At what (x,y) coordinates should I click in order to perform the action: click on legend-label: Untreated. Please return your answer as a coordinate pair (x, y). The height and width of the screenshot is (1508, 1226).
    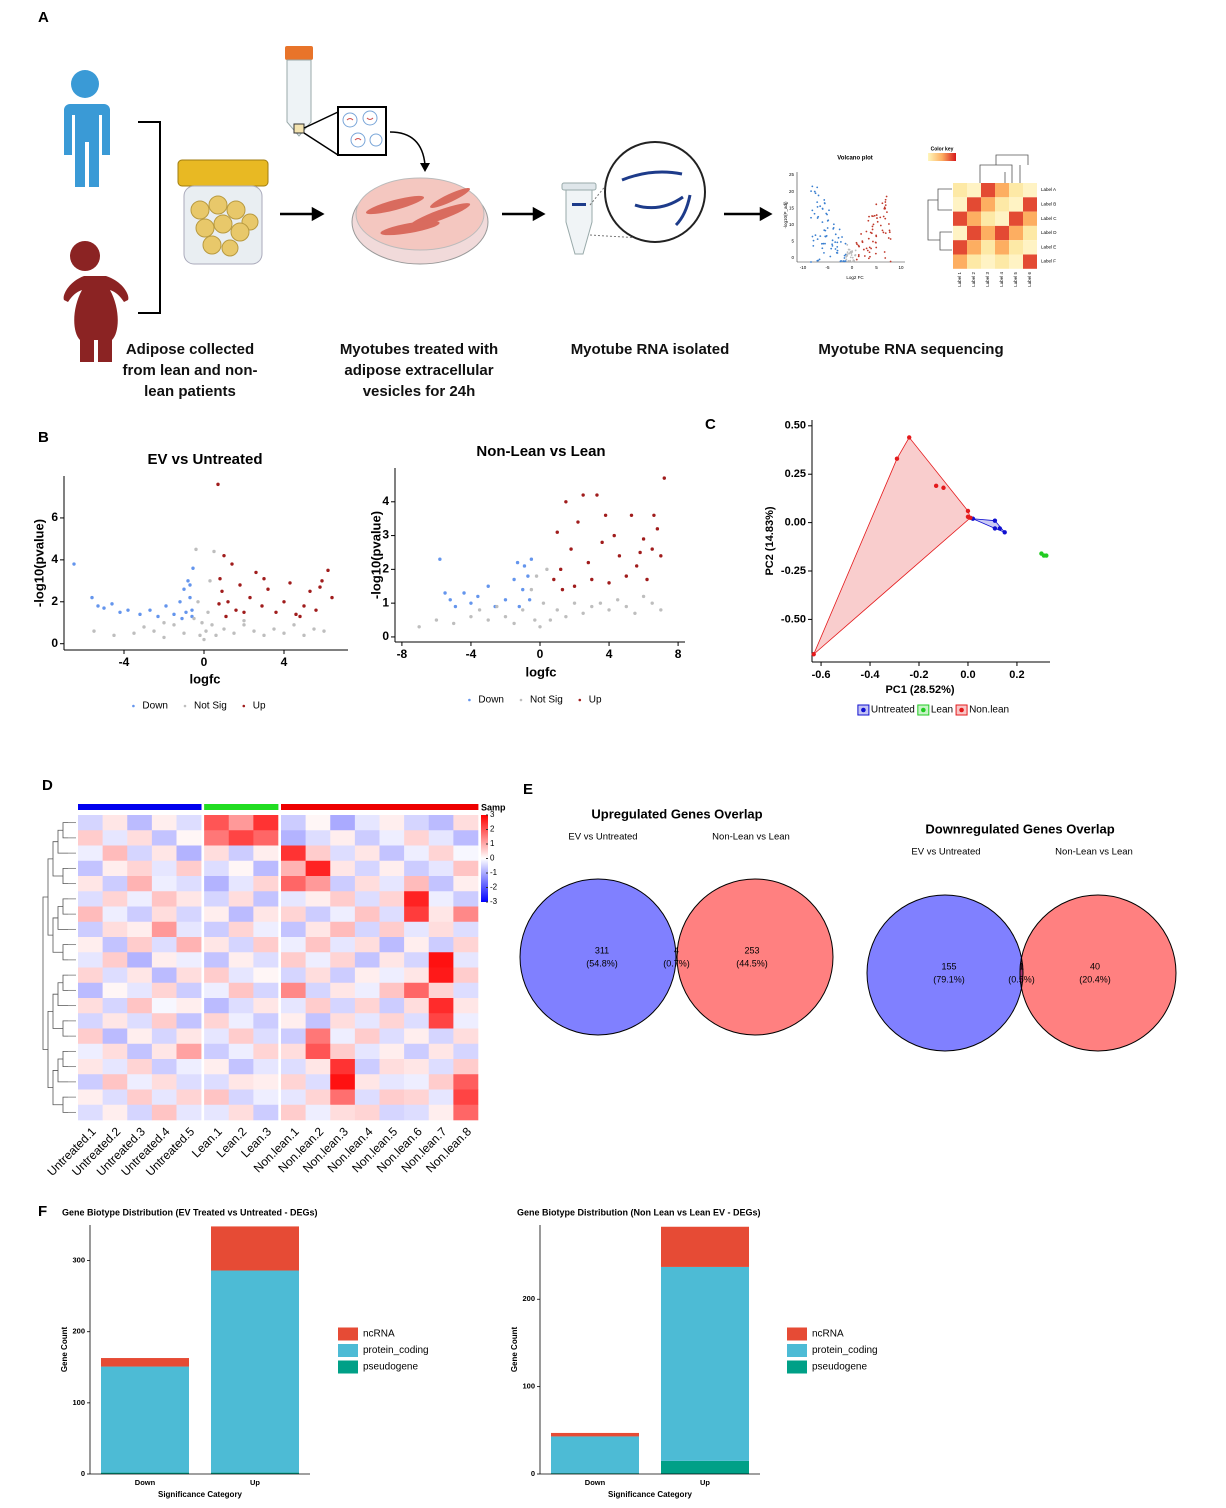
    Looking at the image, I should click on (893, 710).